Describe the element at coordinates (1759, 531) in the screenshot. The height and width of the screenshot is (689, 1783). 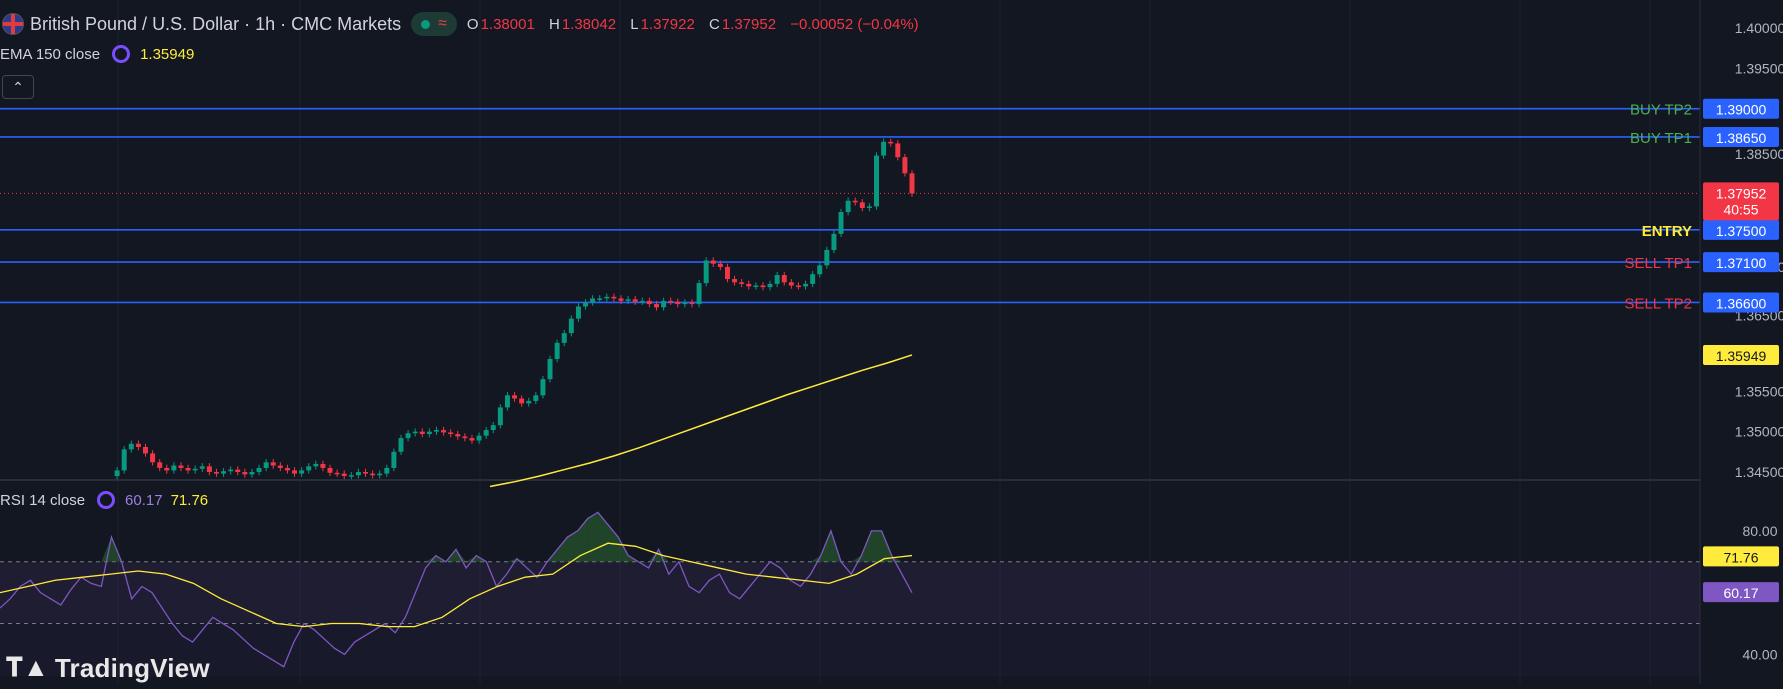
I see `rsi-tick-label: 80.00` at that location.